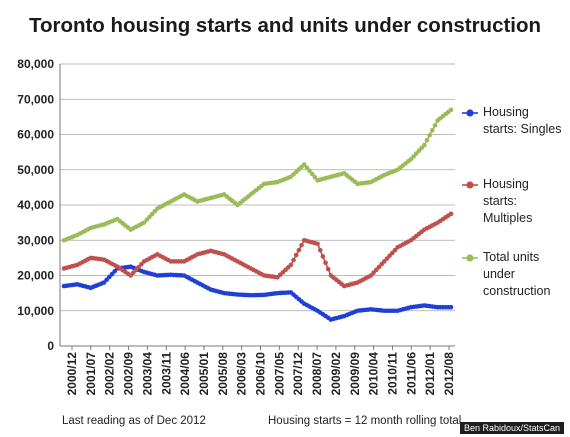  What do you see at coordinates (129, 374) in the screenshot?
I see `x-tick-label: 2002/09` at bounding box center [129, 374].